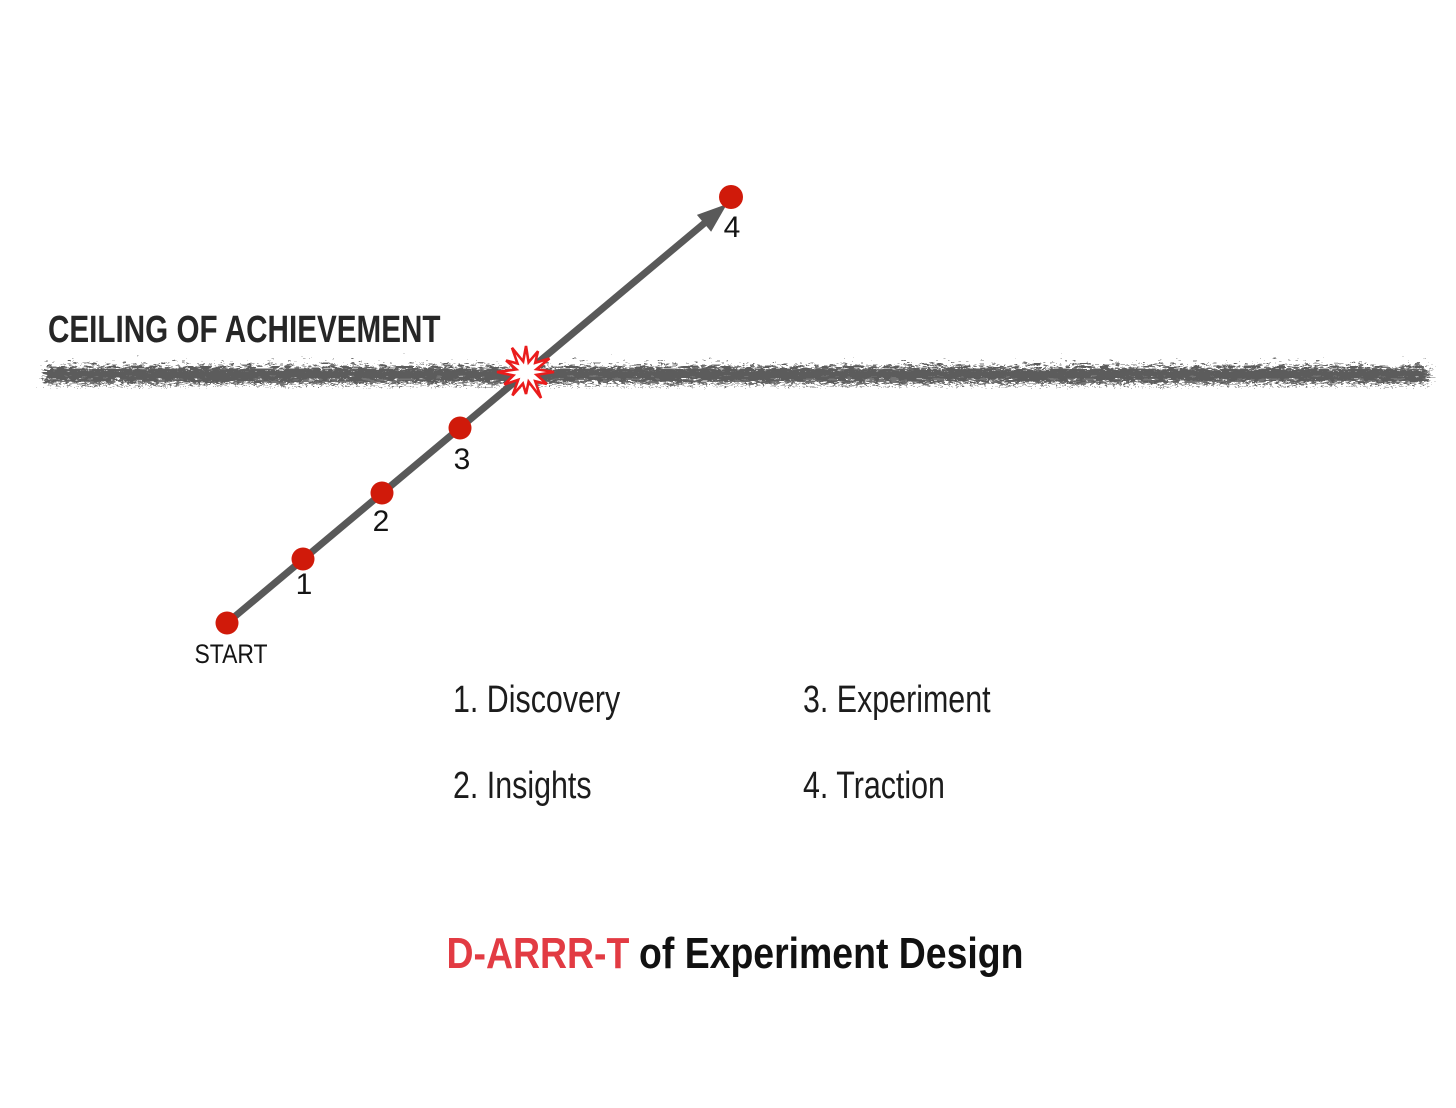 This screenshot has height=1108, width=1456. Describe the element at coordinates (537, 700) in the screenshot. I see `legend-item-discovery: 1. Discovery` at that location.